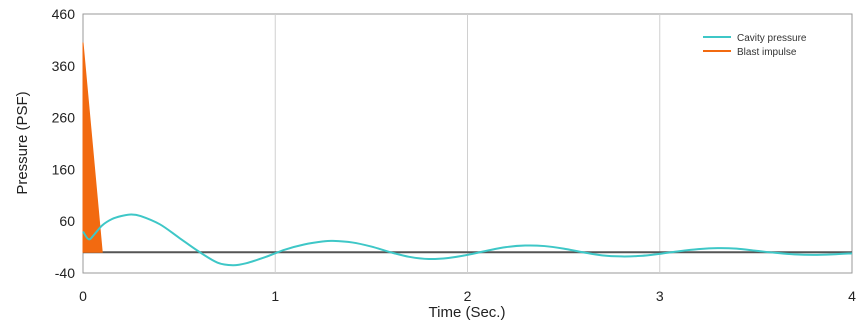 The height and width of the screenshot is (328, 868). Describe the element at coordinates (64, 66) in the screenshot. I see `y-tick-label: 360` at that location.